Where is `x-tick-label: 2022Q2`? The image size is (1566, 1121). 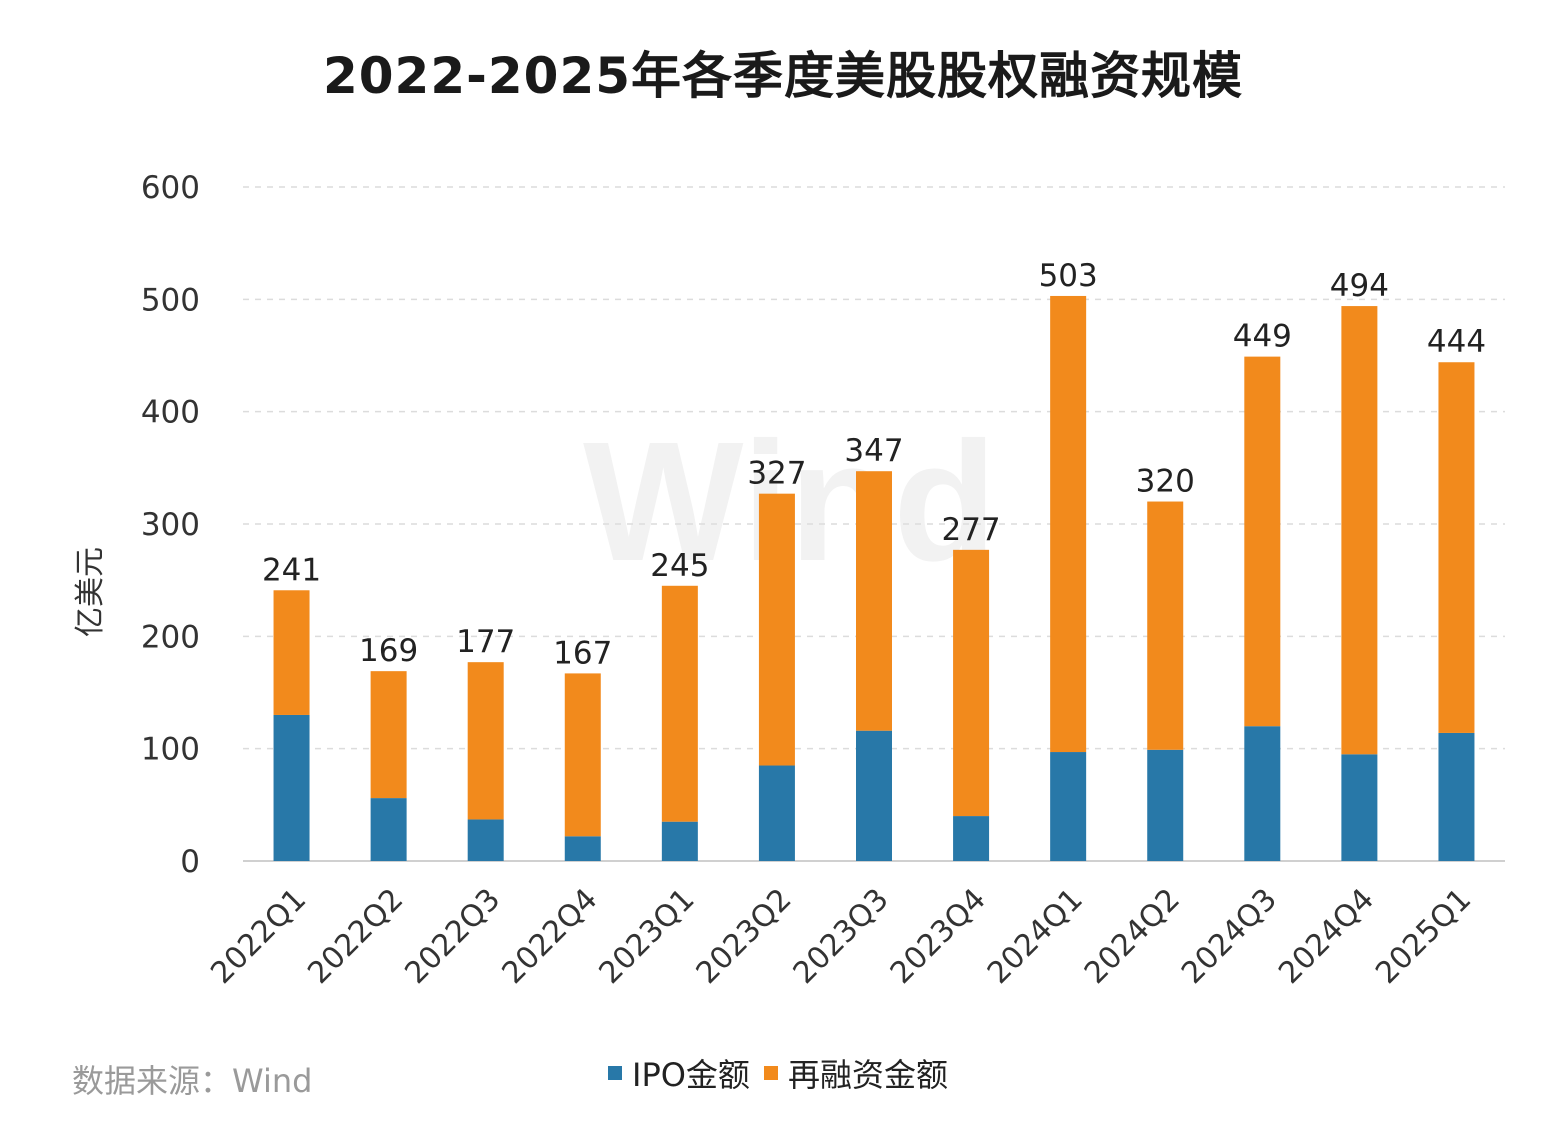
x-tick-label: 2022Q2 is located at coordinates (355, 936).